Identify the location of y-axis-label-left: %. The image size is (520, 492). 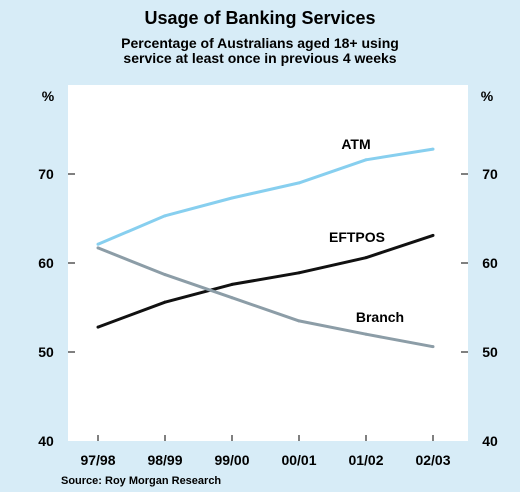
(48, 96).